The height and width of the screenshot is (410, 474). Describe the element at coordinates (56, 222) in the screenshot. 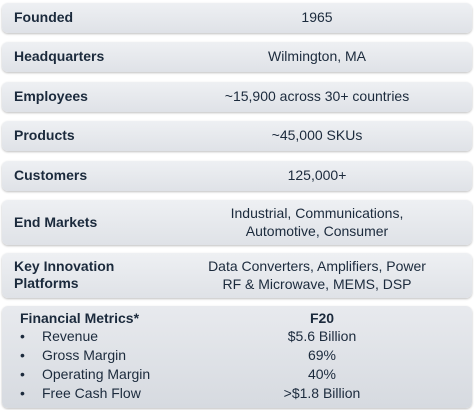

I see `row-label: End Markets` at that location.